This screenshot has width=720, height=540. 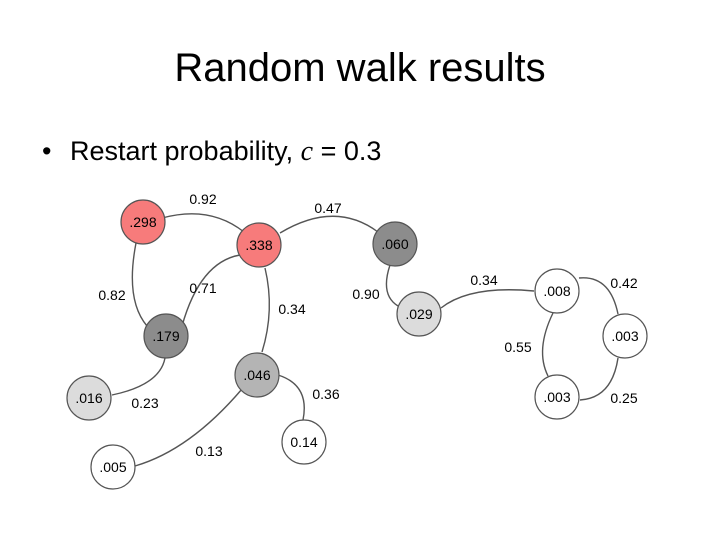 What do you see at coordinates (208, 451) in the screenshot?
I see `edge-label: 0.13` at bounding box center [208, 451].